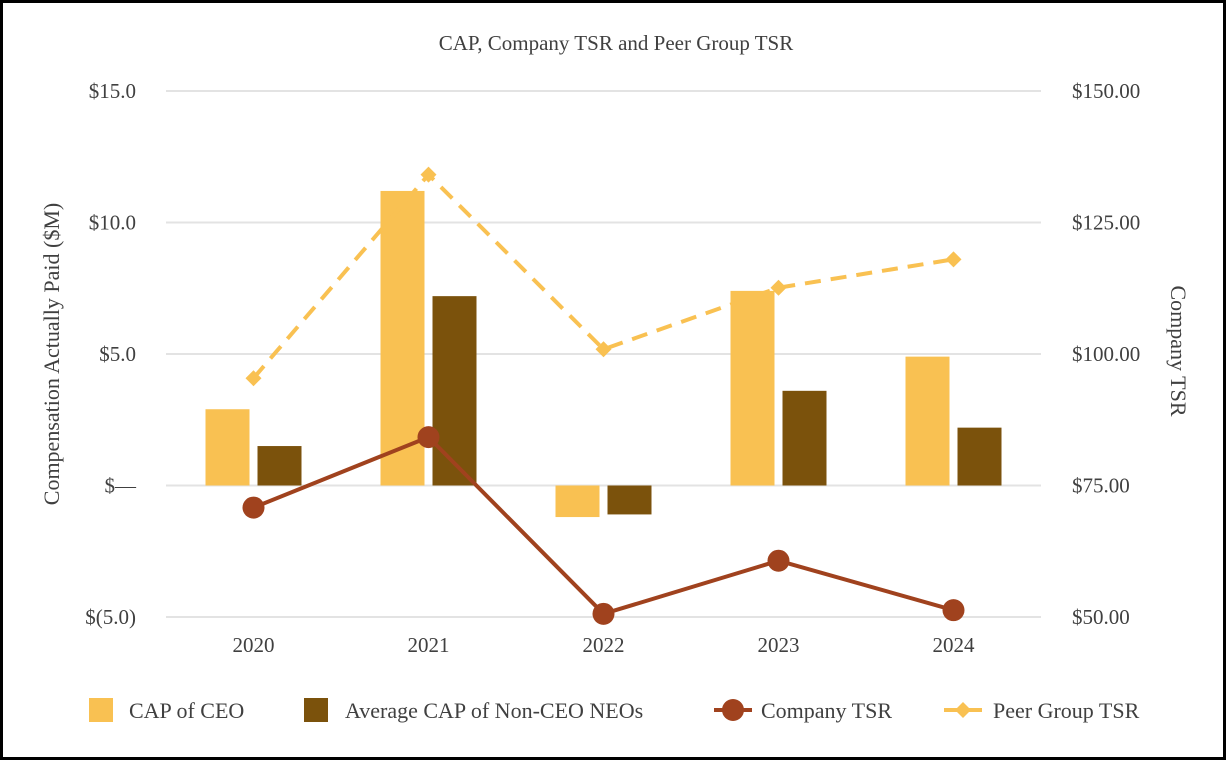 This screenshot has height=763, width=1226. Describe the element at coordinates (779, 645) in the screenshot. I see `x-tick-label: 2023` at that location.